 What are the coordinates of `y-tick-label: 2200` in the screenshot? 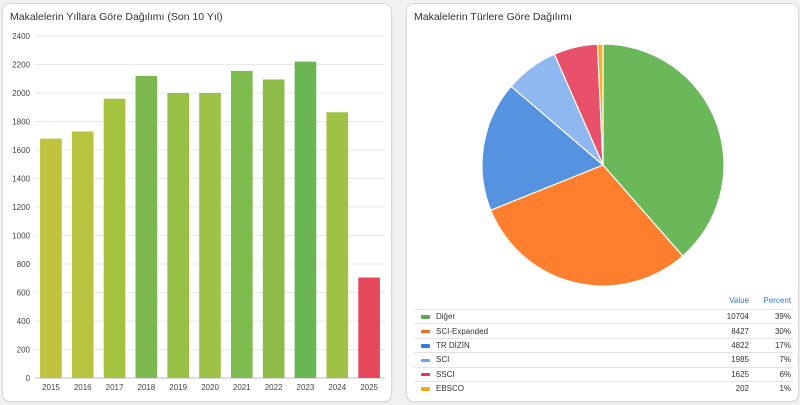 It's located at (21, 65).